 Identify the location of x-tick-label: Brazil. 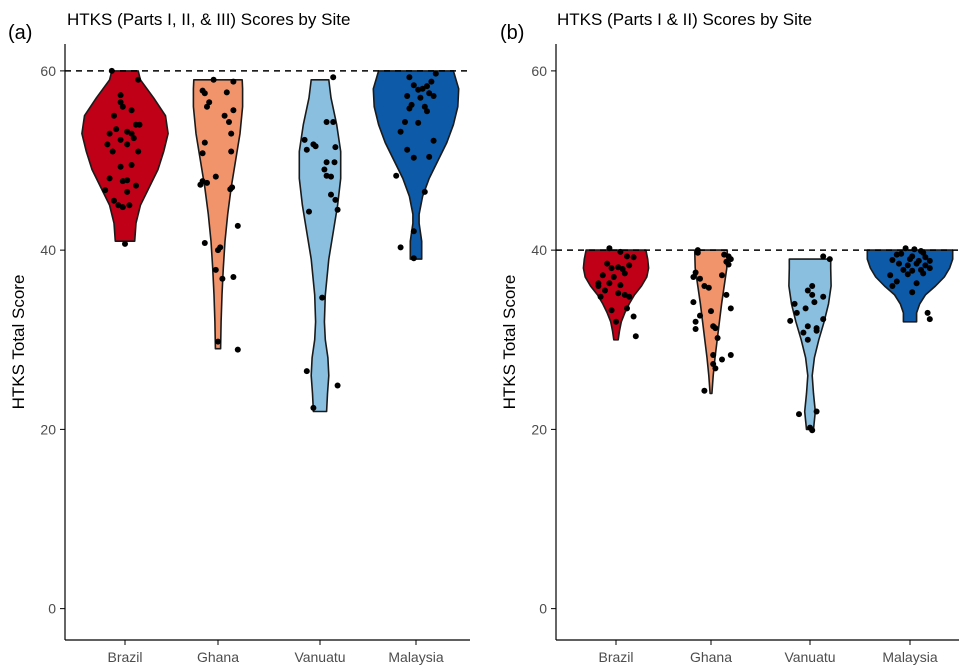
(124, 657).